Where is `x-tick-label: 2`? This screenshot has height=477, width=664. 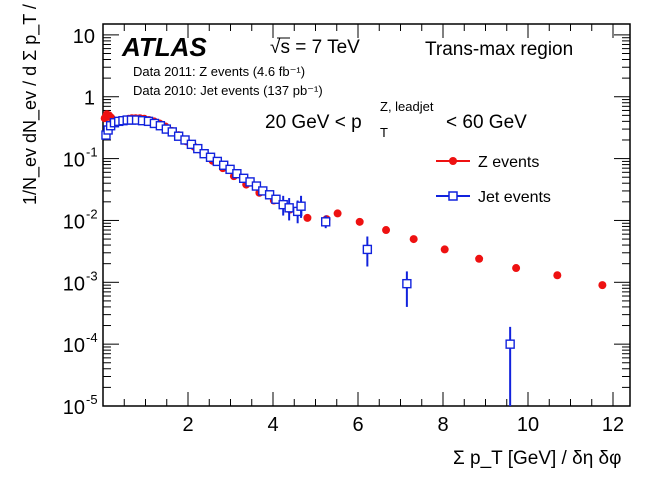 x-tick-label: 2 is located at coordinates (187, 425).